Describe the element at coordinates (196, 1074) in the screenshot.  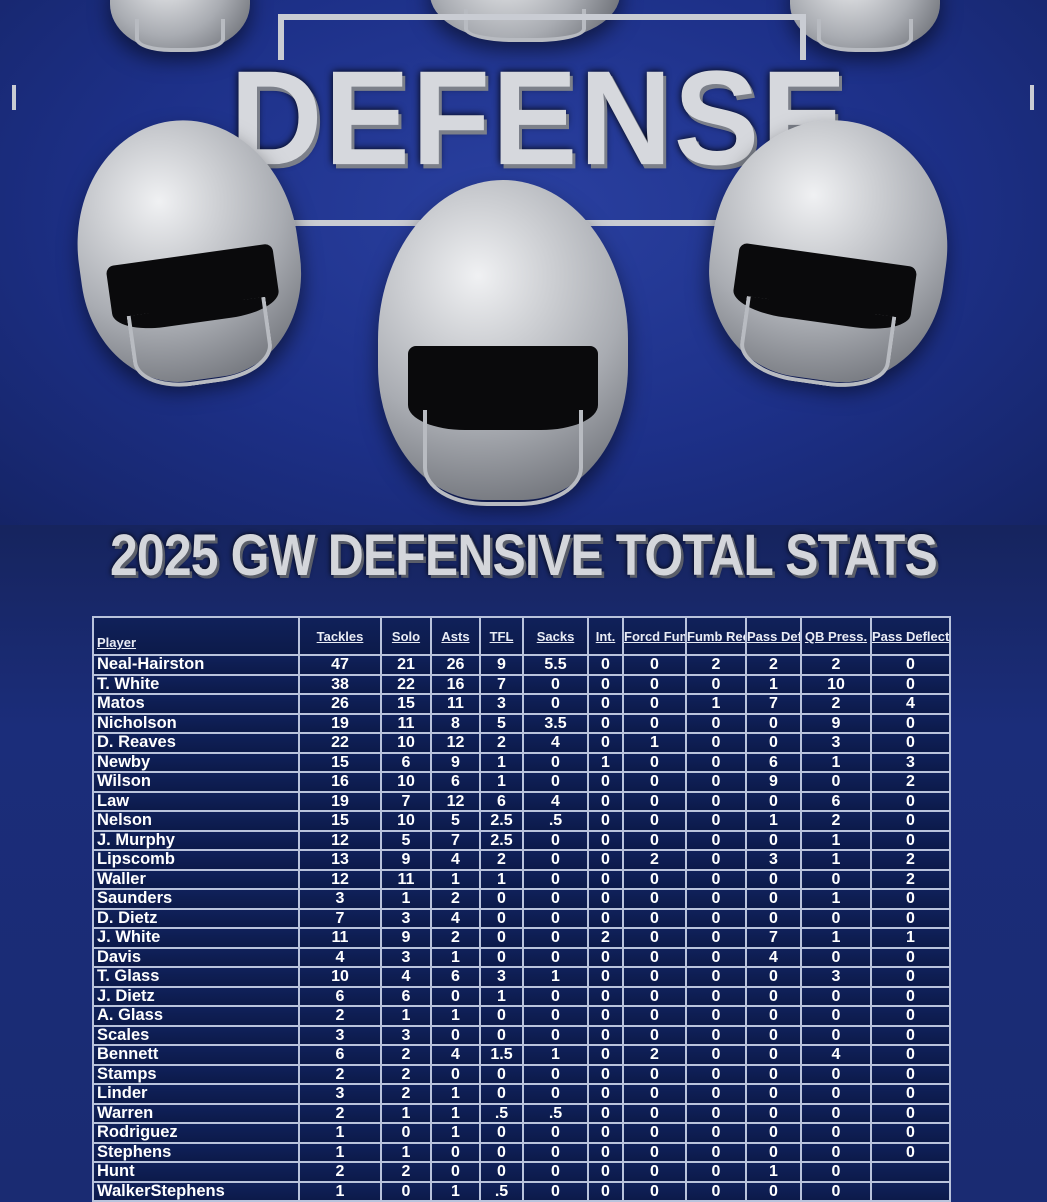
I see `player-name: Stamps` at that location.